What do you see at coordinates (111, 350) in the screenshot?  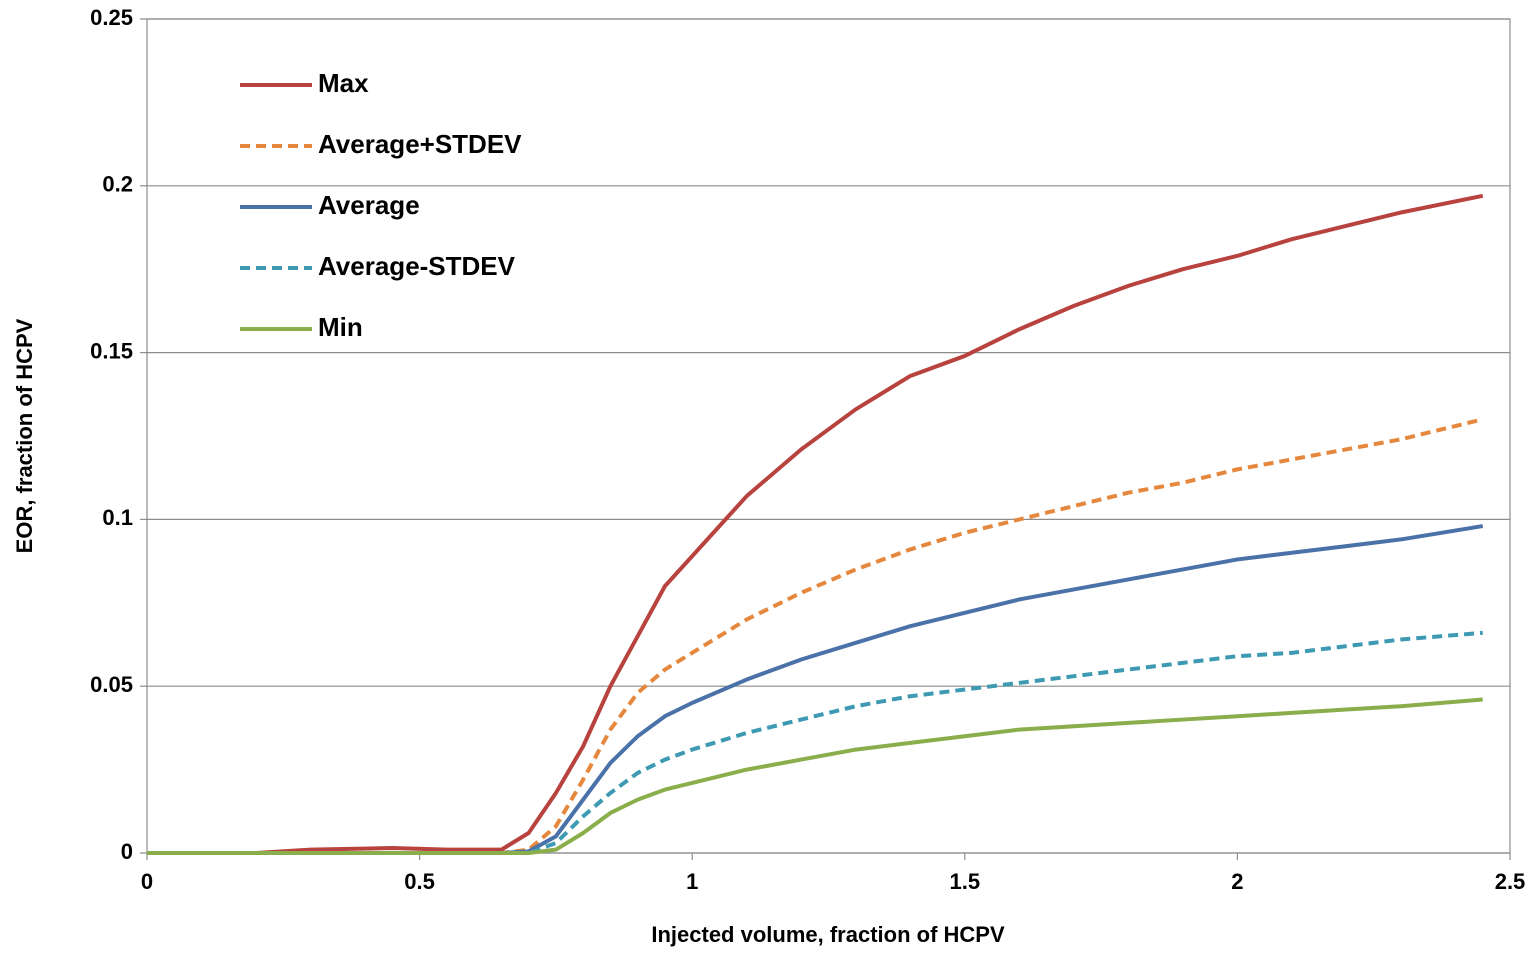 I see `y-tick-label: 0.15` at bounding box center [111, 350].